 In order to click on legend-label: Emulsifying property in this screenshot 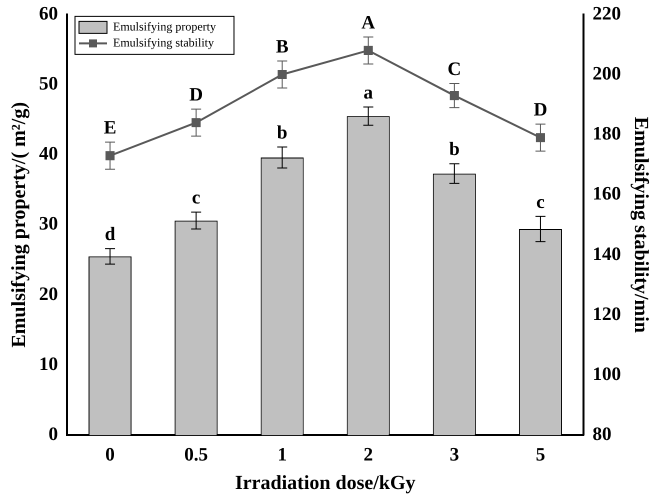, I will do `click(164, 27)`.